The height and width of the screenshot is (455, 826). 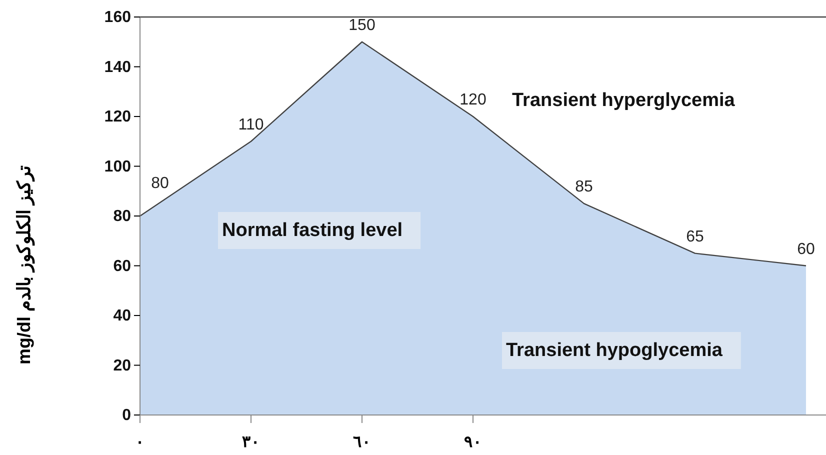 What do you see at coordinates (122, 365) in the screenshot?
I see `y-tick-label: 20` at bounding box center [122, 365].